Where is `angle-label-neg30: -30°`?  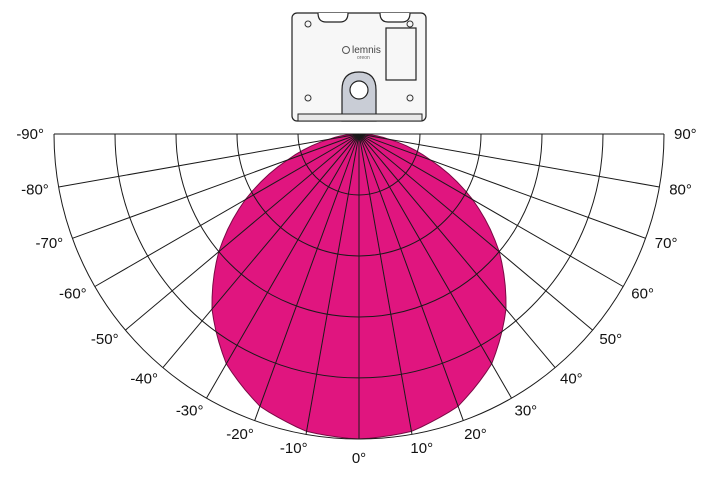 angle-label-neg30: -30° is located at coordinates (190, 410).